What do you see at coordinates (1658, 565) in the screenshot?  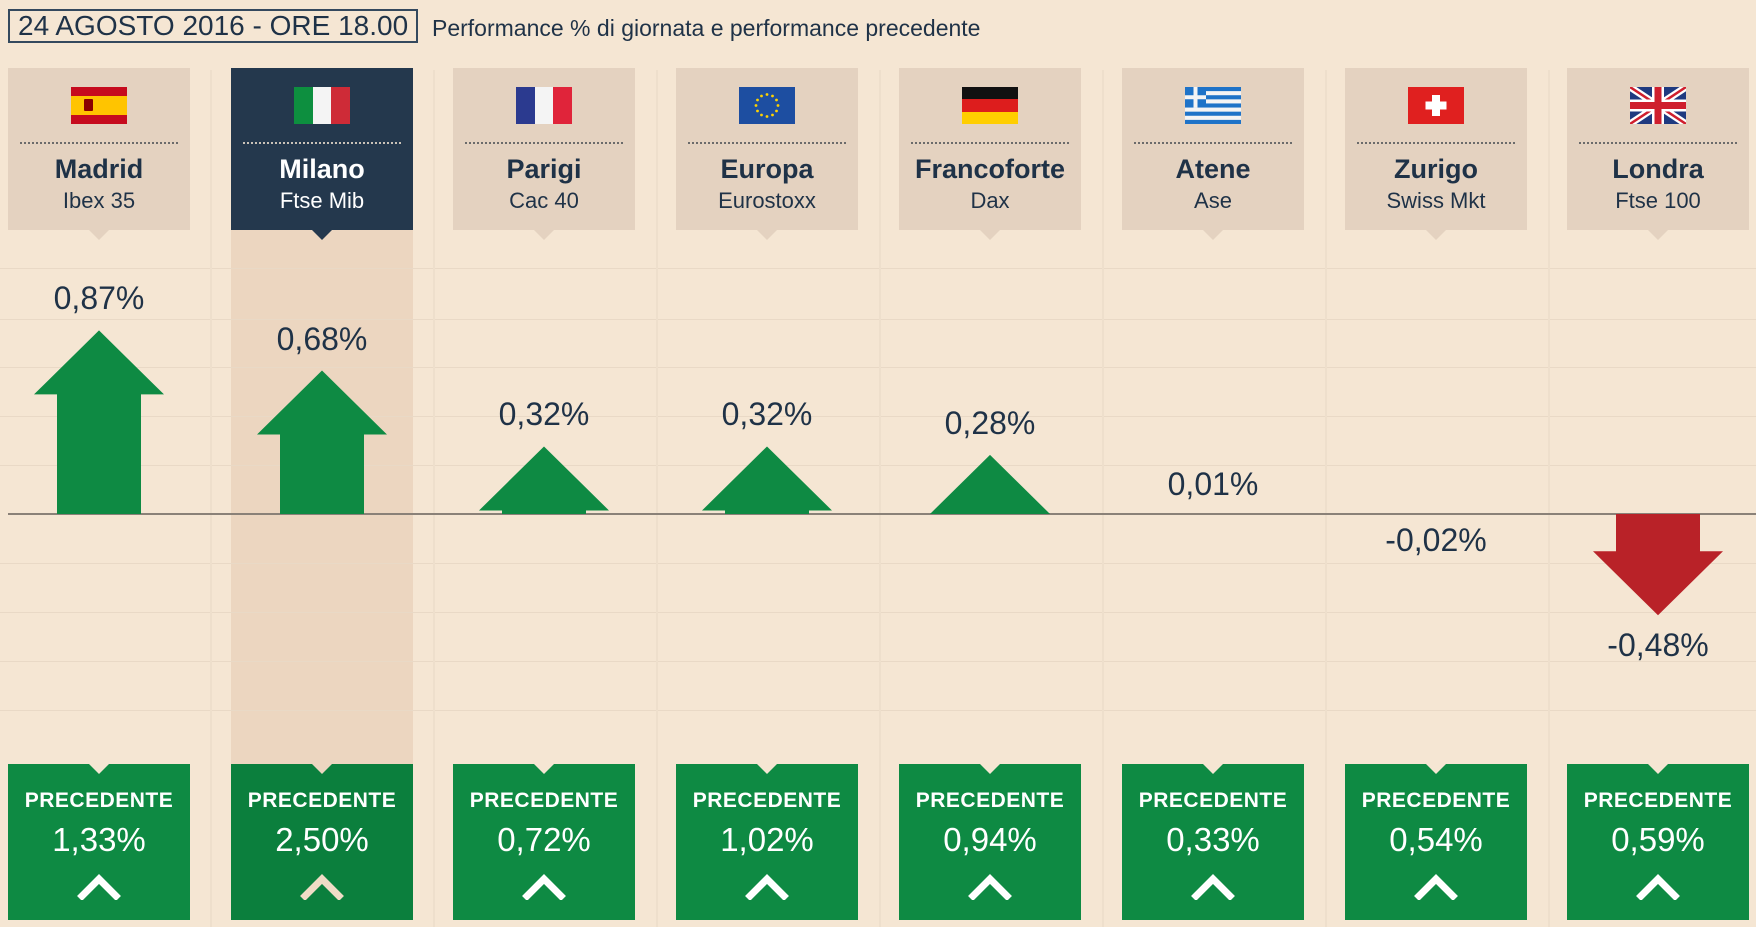 I see `down-arrow-londra` at bounding box center [1658, 565].